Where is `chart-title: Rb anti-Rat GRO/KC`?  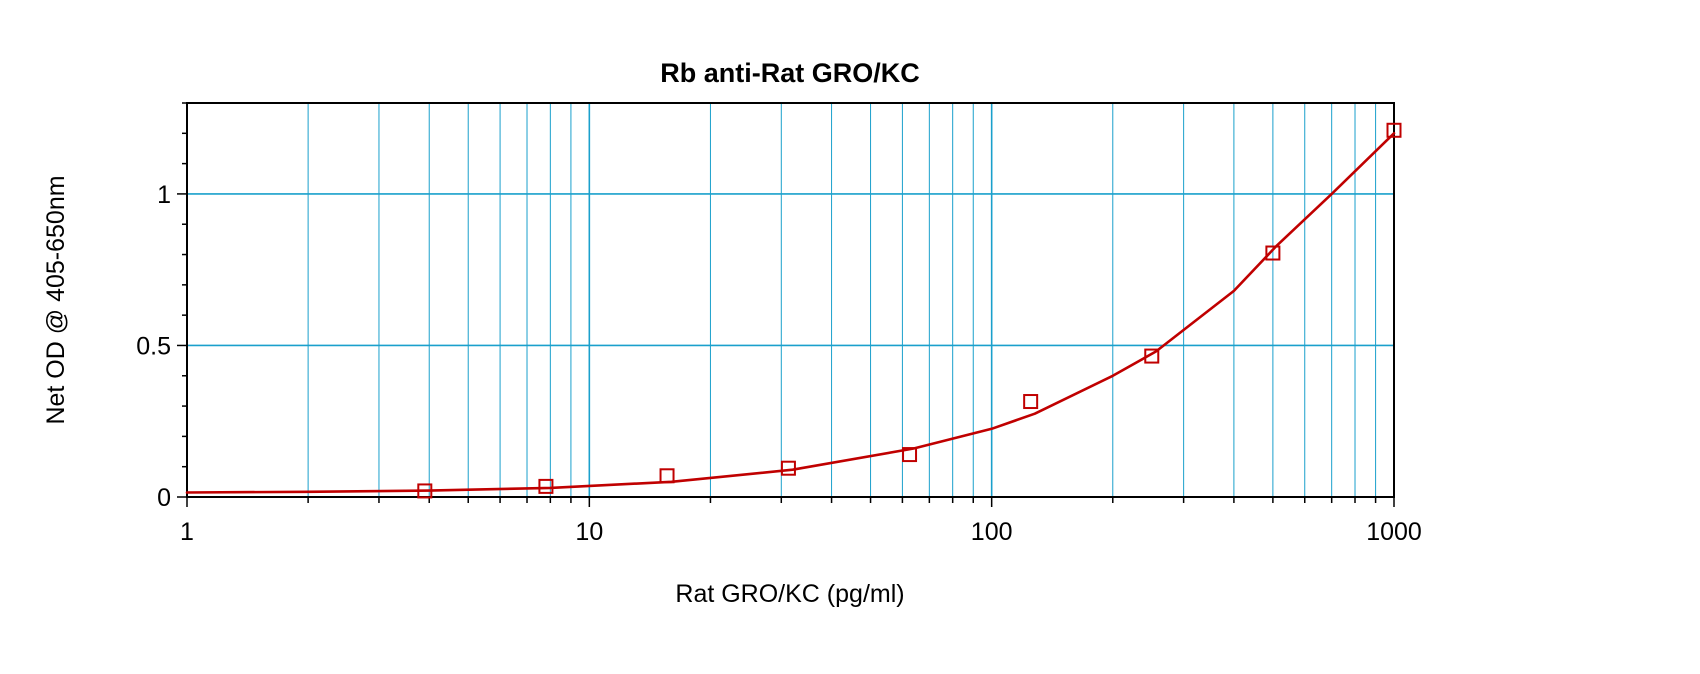 chart-title: Rb anti-Rat GRO/KC is located at coordinates (790, 73).